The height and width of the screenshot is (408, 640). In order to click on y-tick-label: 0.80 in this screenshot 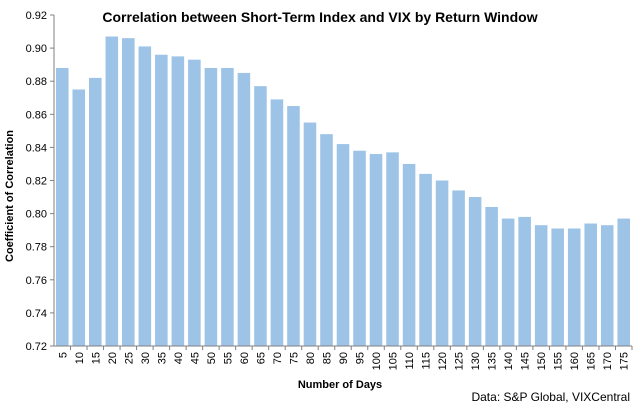, I will do `click(36, 215)`.